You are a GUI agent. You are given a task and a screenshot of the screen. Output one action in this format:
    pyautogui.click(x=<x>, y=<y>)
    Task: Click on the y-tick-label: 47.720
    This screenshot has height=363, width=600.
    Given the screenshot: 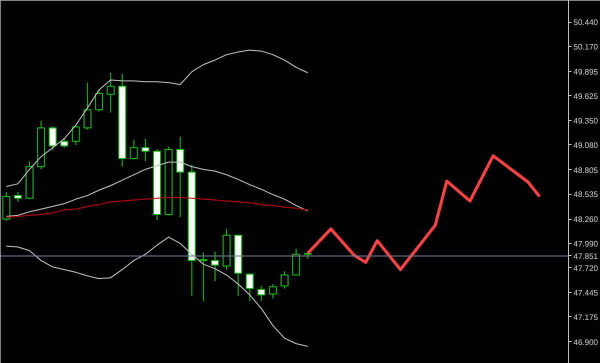 What is the action you would take?
    pyautogui.click(x=586, y=268)
    